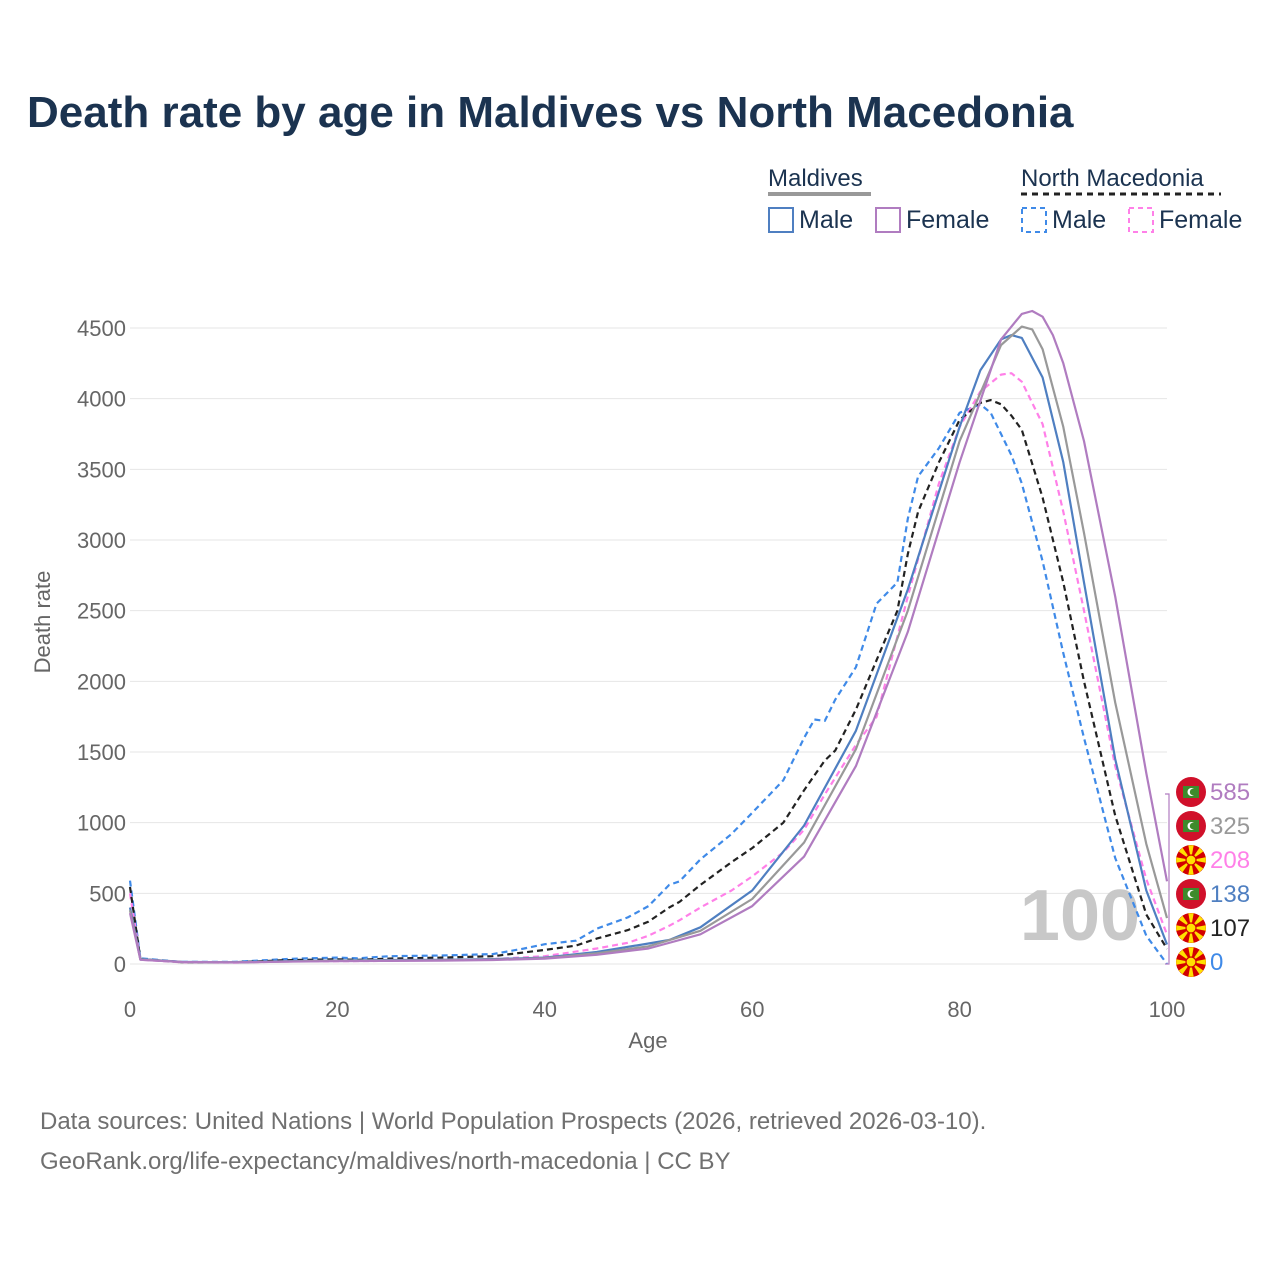 The width and height of the screenshot is (1280, 1280). What do you see at coordinates (545, 1009) in the screenshot?
I see `x-tick-label: 40` at bounding box center [545, 1009].